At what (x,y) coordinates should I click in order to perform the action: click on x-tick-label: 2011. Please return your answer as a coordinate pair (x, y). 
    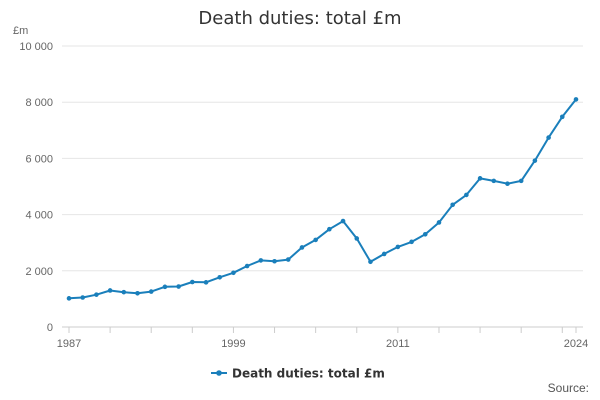
    Looking at the image, I should click on (398, 344).